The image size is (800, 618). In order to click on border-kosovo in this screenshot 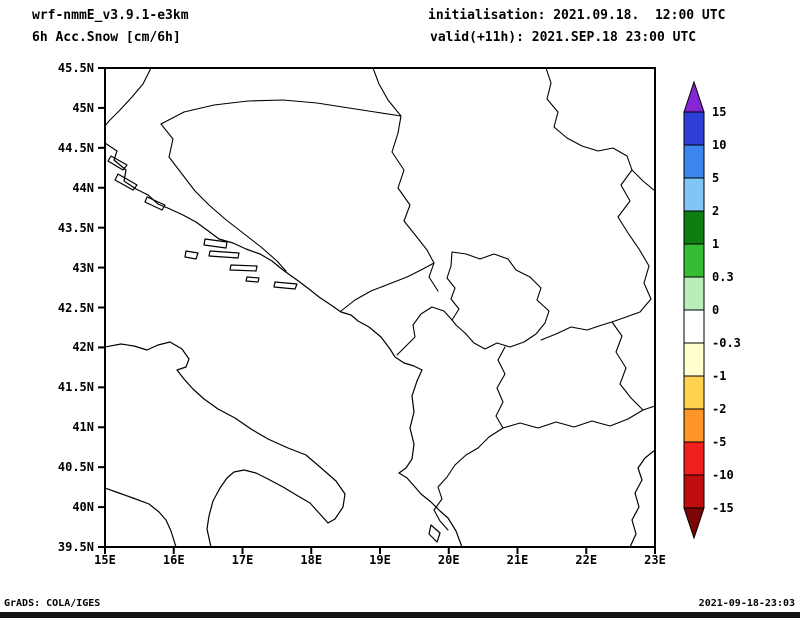, I will do `click(498, 300)`.